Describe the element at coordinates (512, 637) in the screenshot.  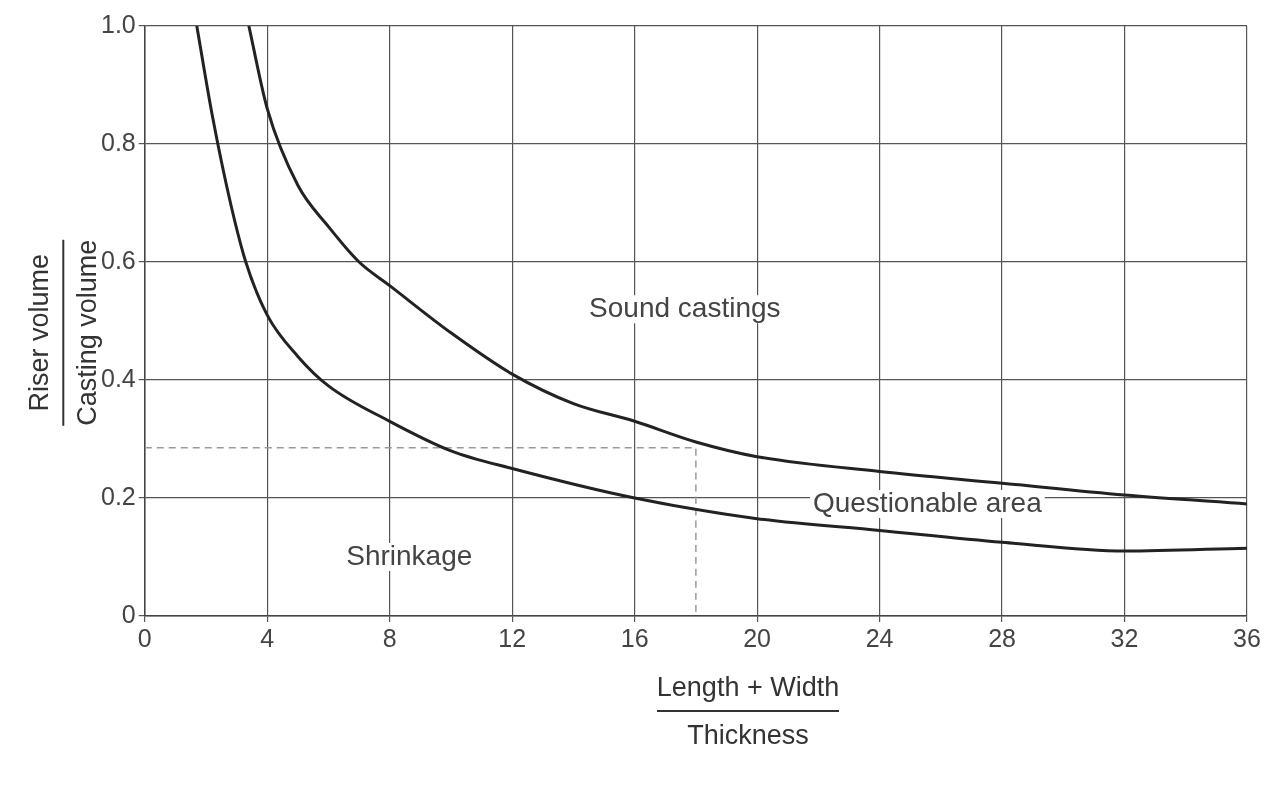
I see `x-tick-label: 12` at that location.